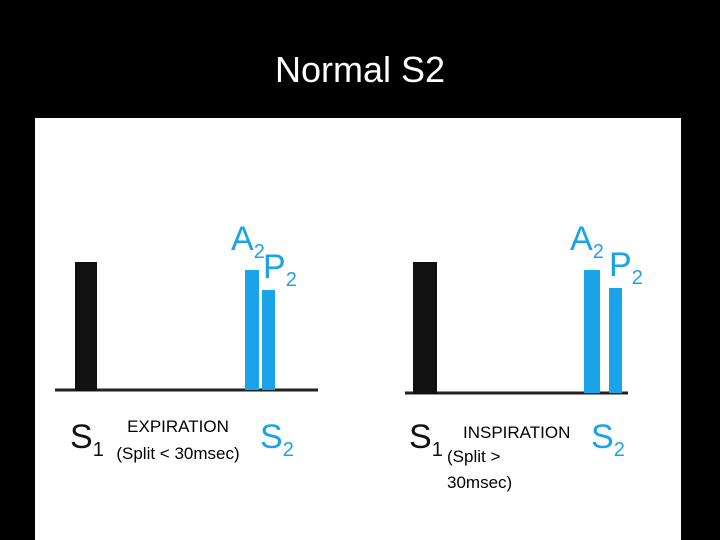  I want to click on split-note: (Split < 30msec), so click(177, 453).